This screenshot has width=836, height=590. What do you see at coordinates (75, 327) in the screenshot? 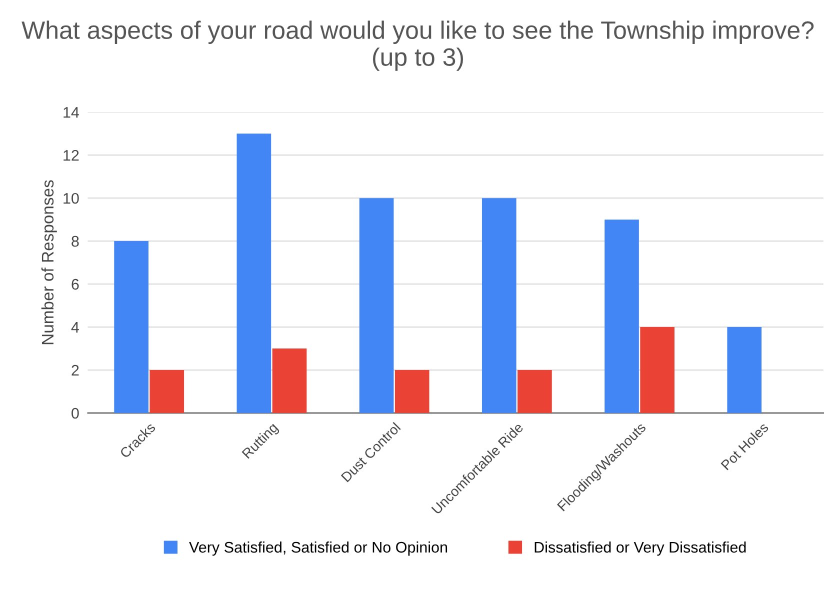
I see `y-tick-label: 4` at bounding box center [75, 327].